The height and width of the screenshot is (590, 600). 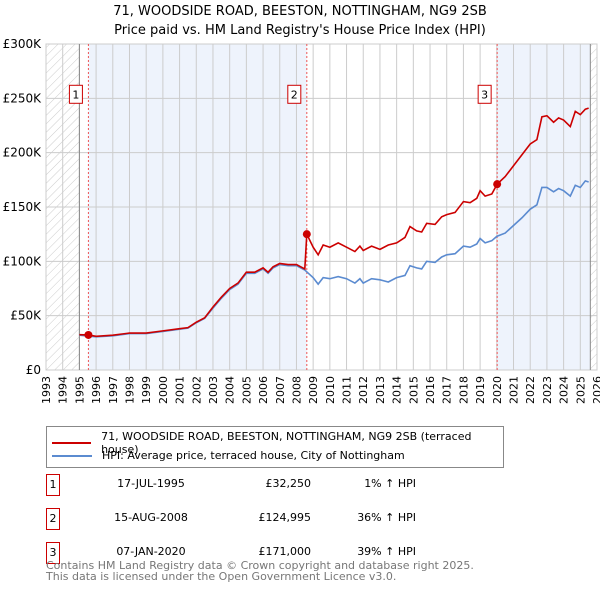 What do you see at coordinates (23, 44) in the screenshot?
I see `y-tick-label: £300K` at bounding box center [23, 44].